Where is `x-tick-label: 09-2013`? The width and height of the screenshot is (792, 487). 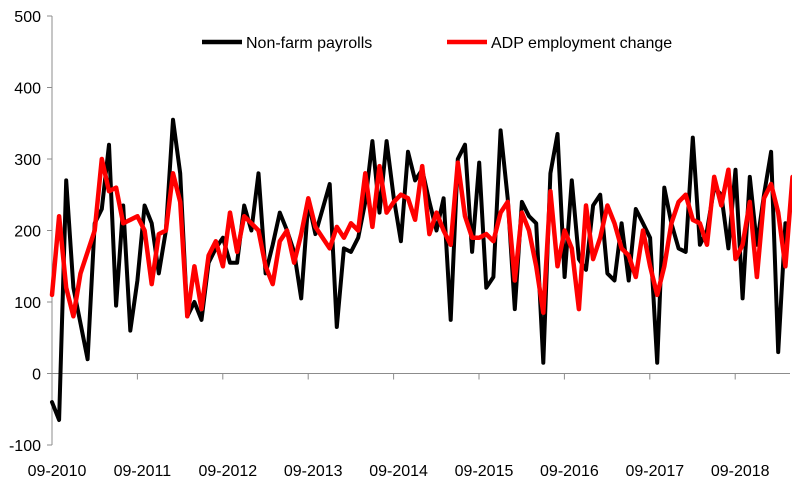 x-tick-label: 09-2013 is located at coordinates (313, 471).